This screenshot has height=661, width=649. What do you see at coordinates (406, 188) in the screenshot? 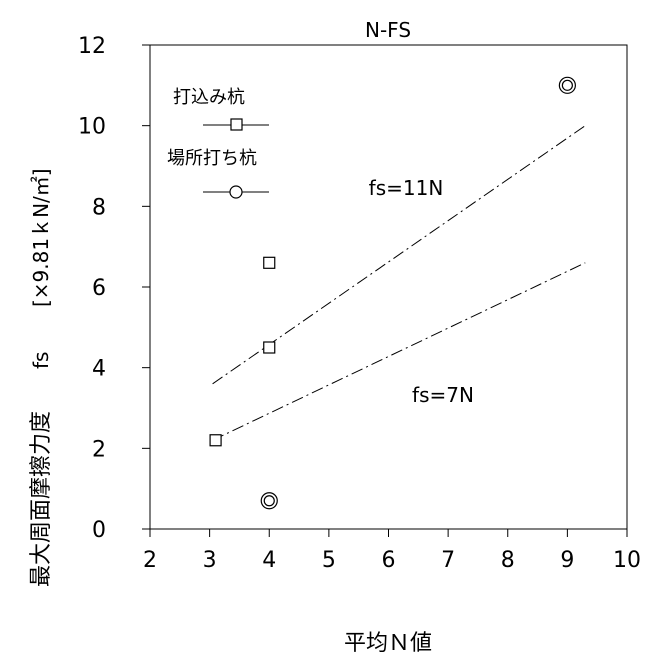
I see `line-label-fs-11n: fs=11N` at bounding box center [406, 188].